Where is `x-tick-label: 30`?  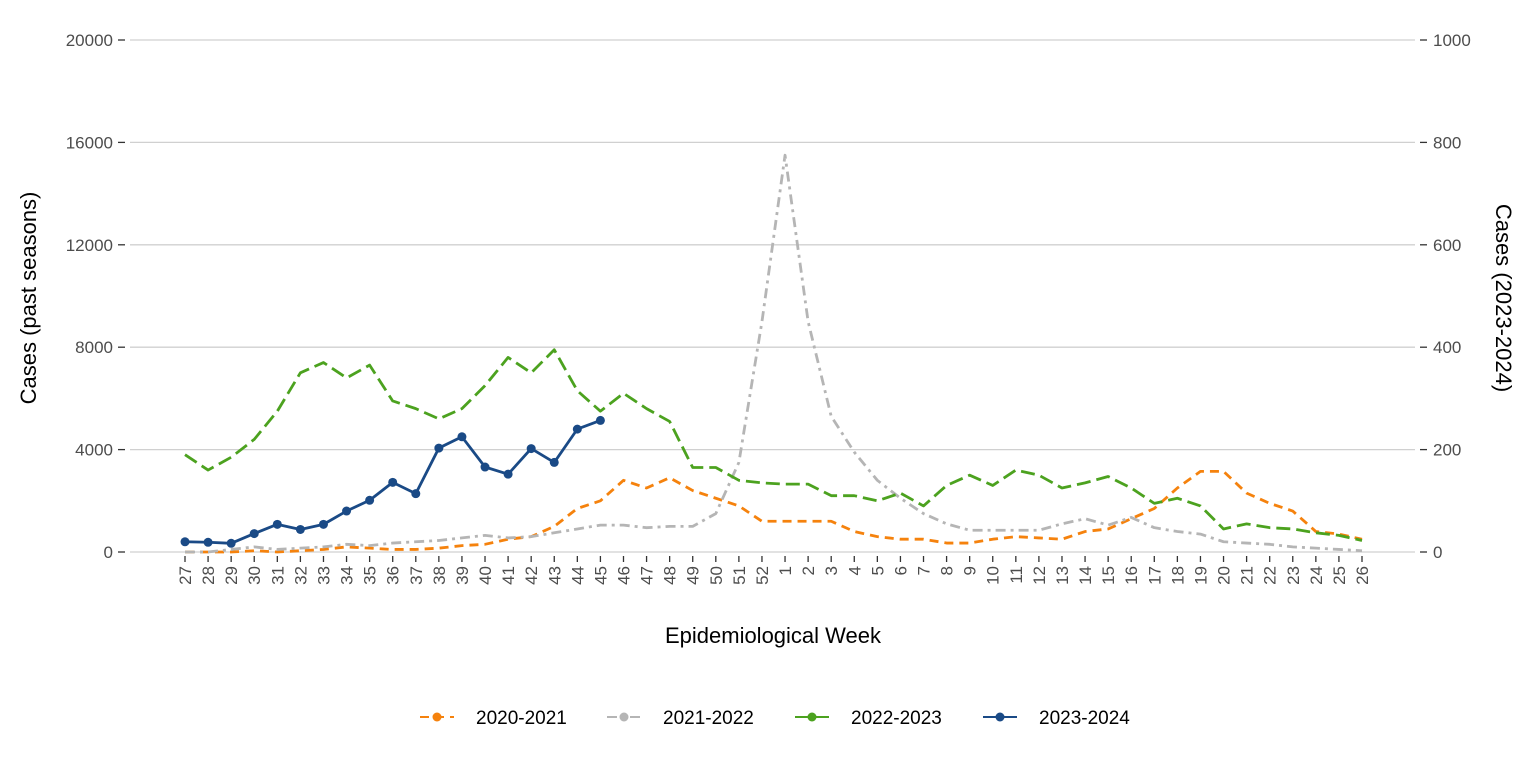
x-tick-label: 30 is located at coordinates (254, 575).